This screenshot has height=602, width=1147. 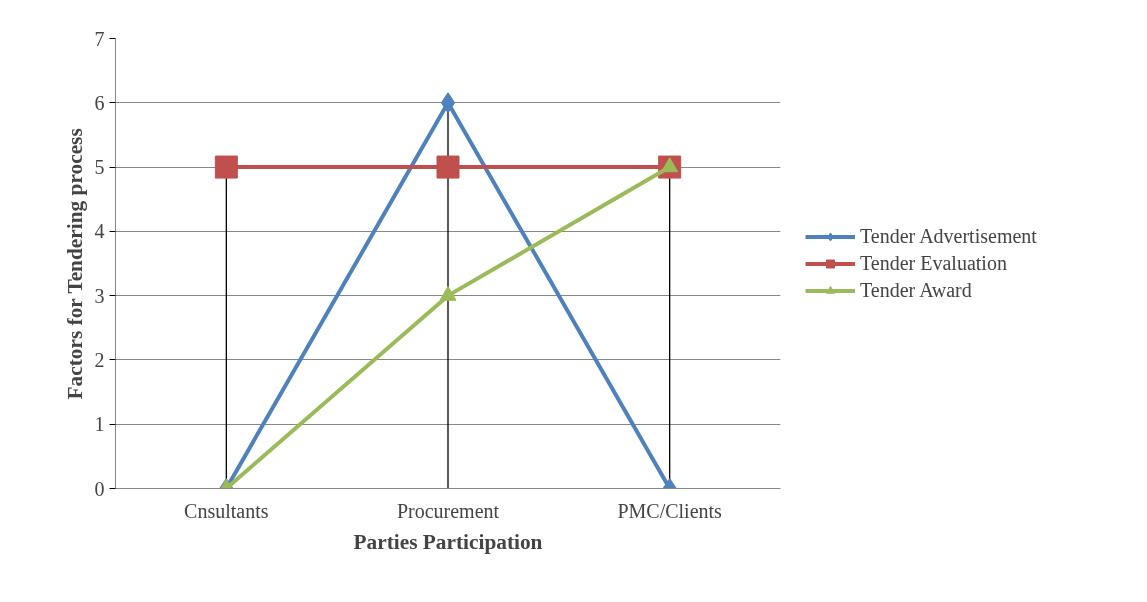 I want to click on legend-label: Tender Evaluation, so click(x=933, y=263).